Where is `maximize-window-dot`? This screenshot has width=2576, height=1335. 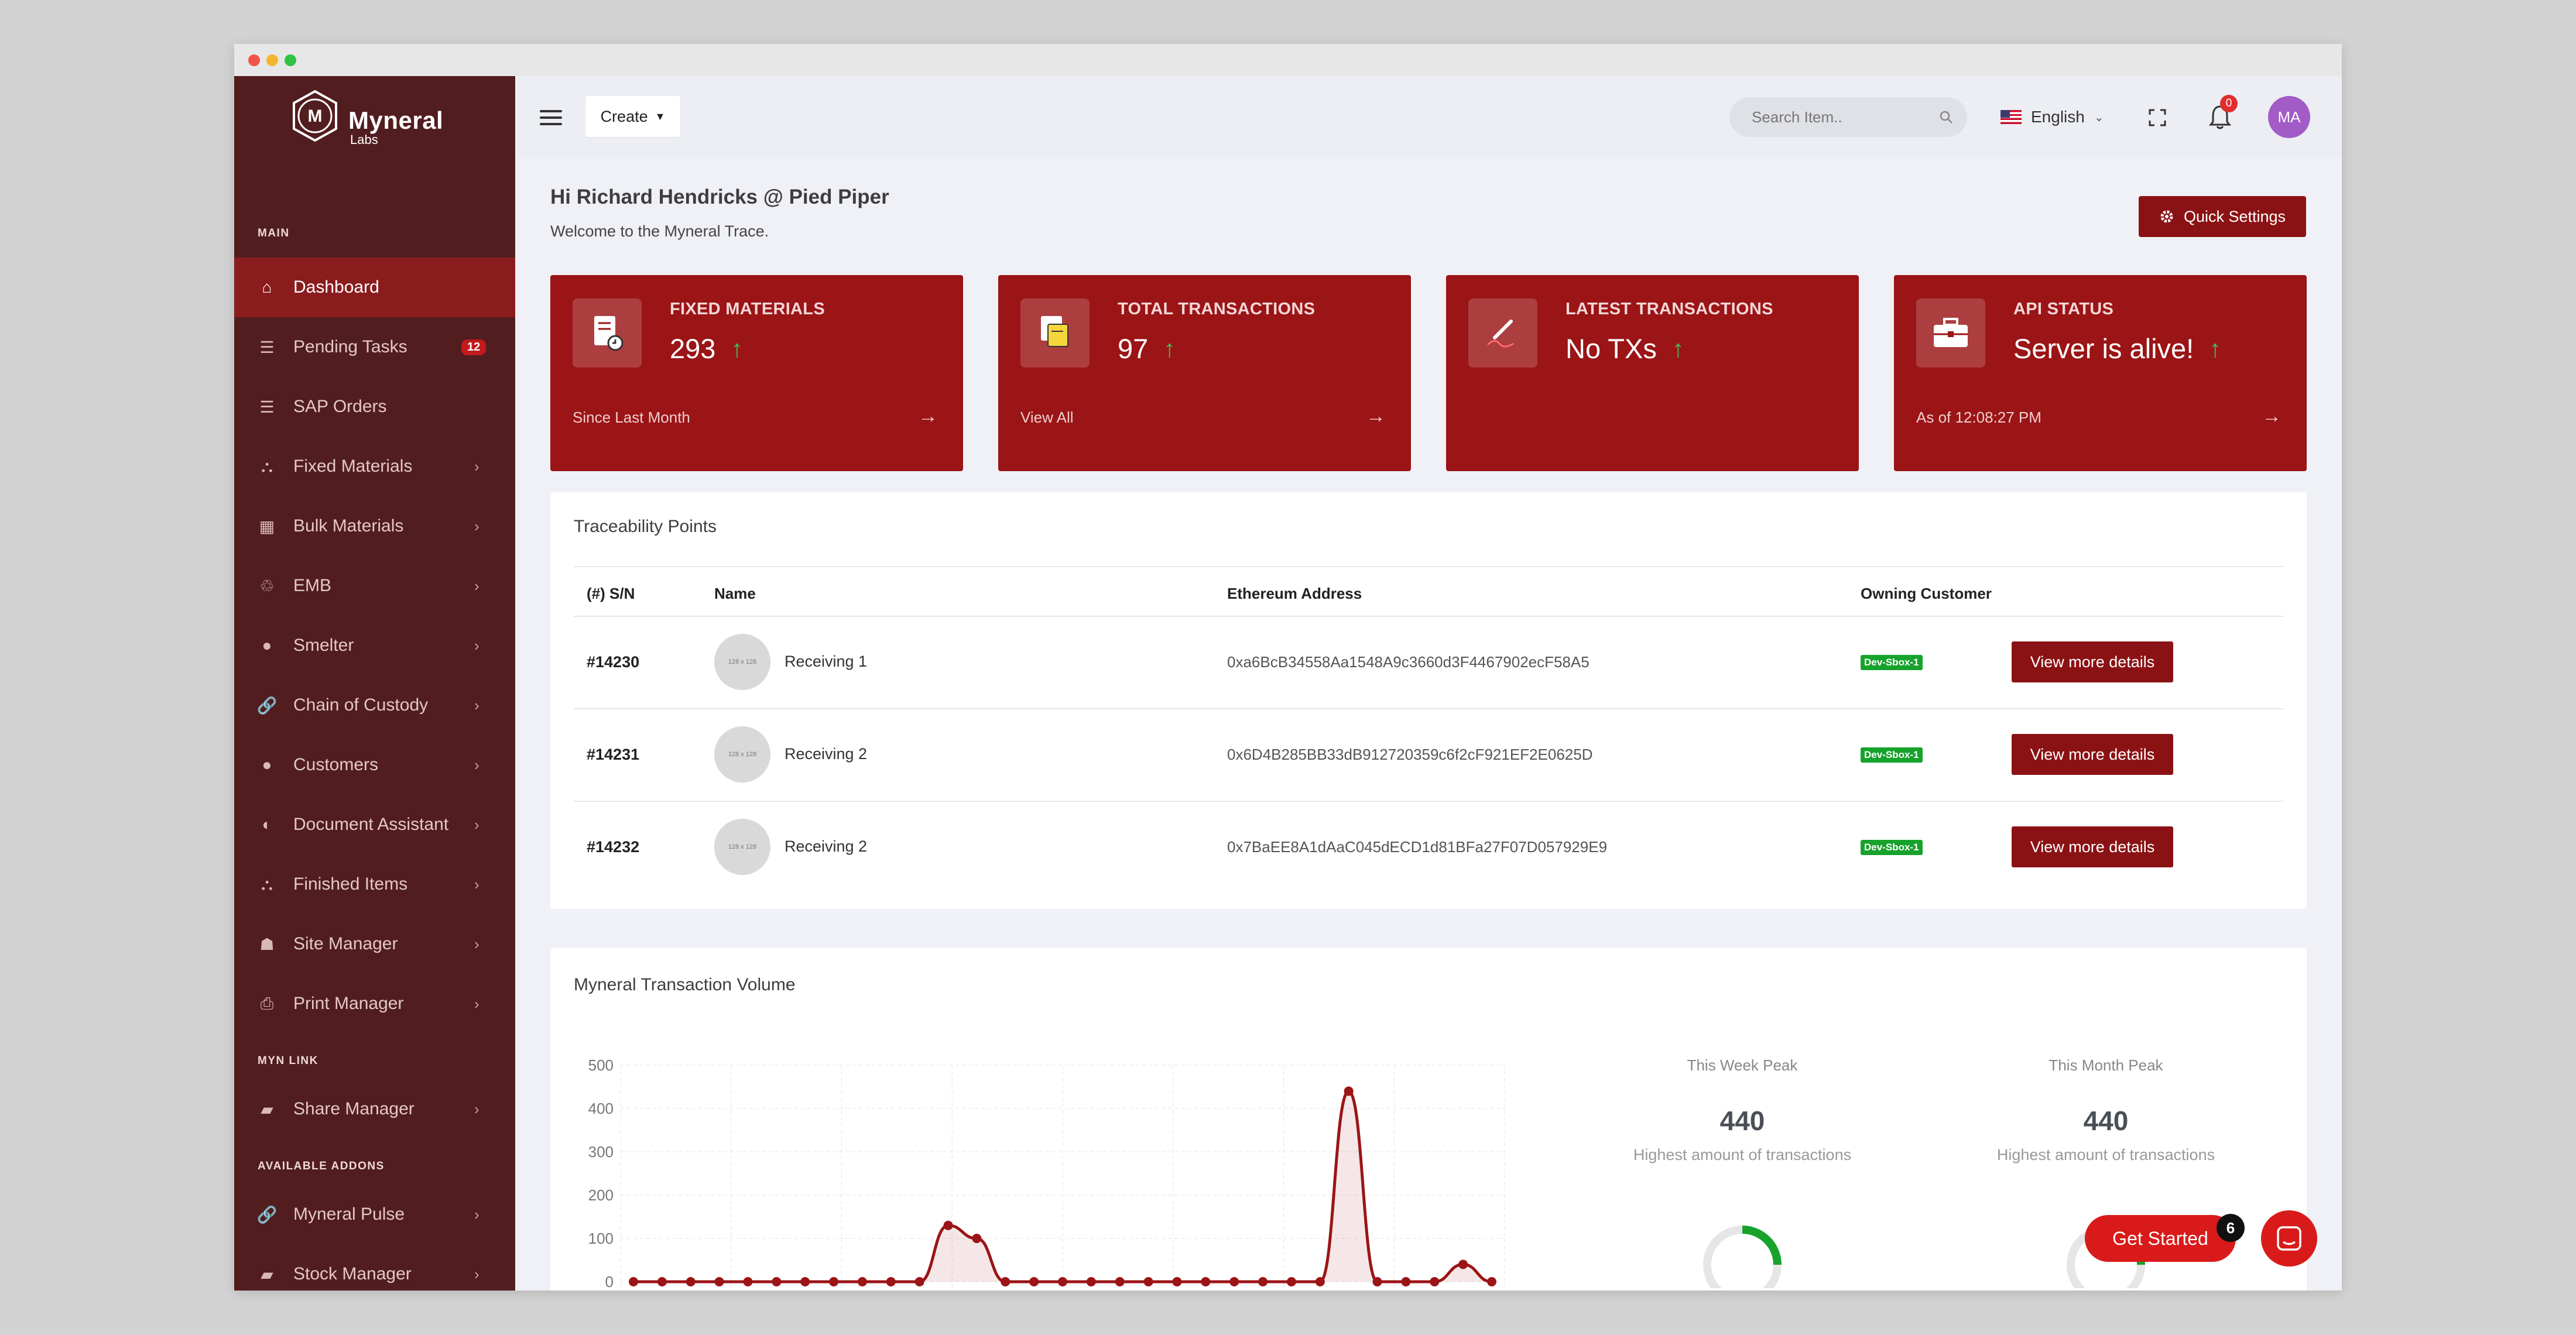
maximize-window-dot is located at coordinates (290, 60).